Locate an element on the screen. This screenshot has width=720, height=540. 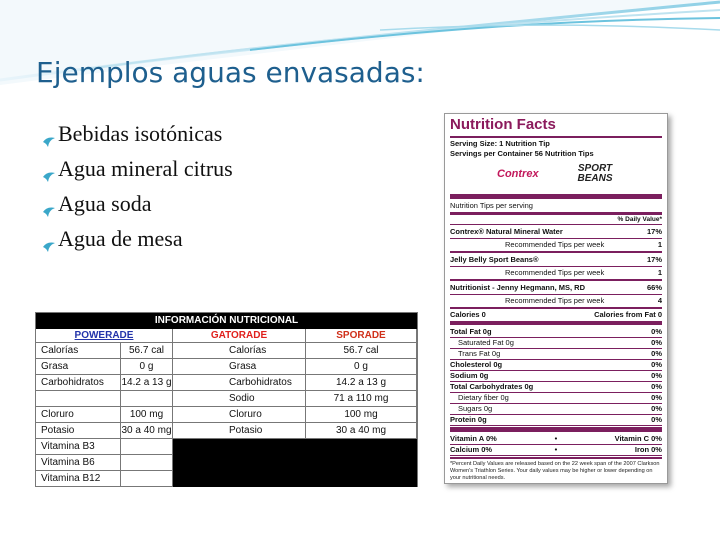
bullet-item: Agua soda is located at coordinates (96, 204).